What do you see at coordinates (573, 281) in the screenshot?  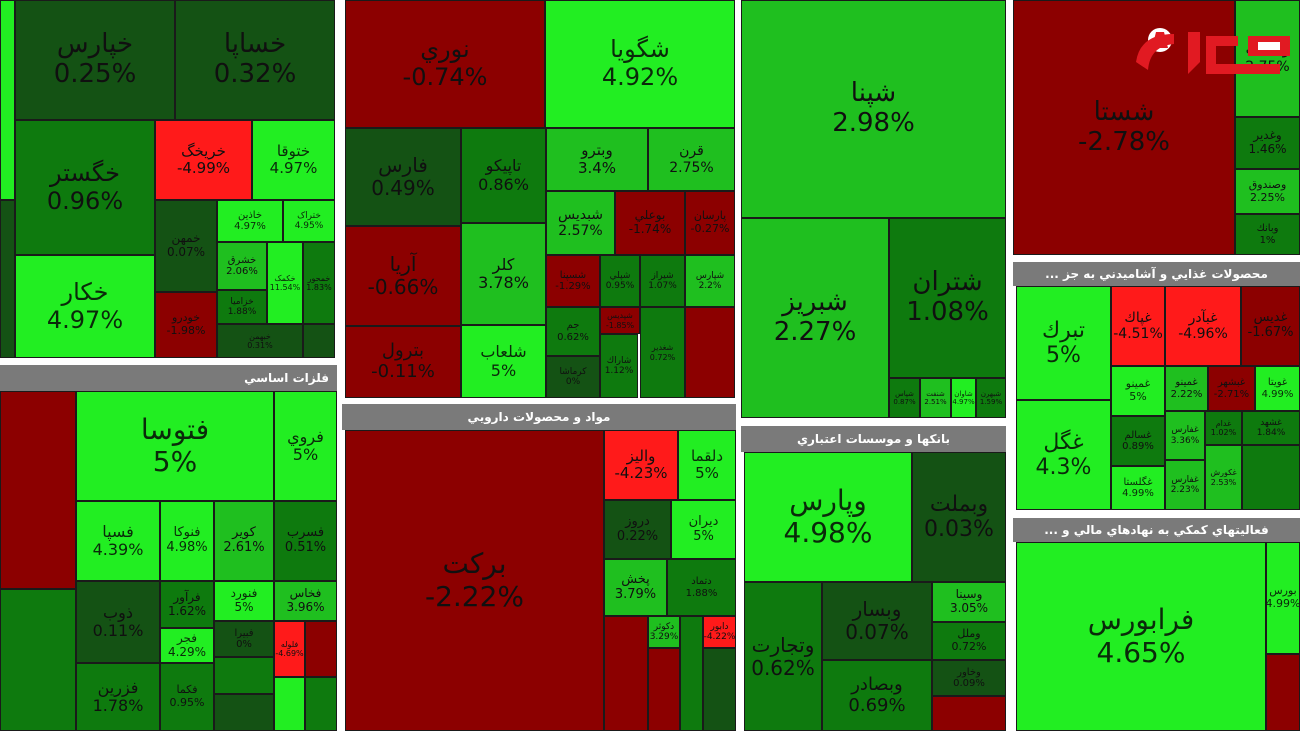 I see `stock-tile: شسپنا -1.29%` at bounding box center [573, 281].